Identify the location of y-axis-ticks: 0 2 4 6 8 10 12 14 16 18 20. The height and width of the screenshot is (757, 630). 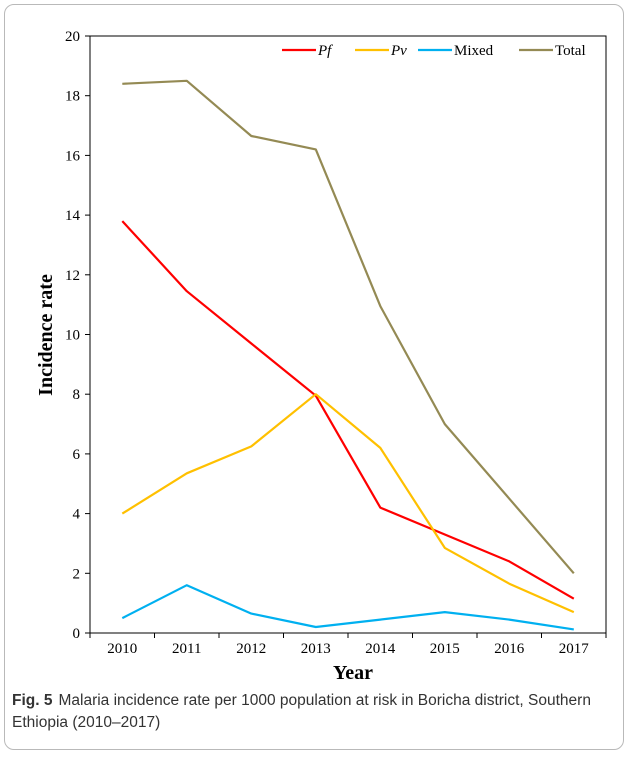
(77, 335).